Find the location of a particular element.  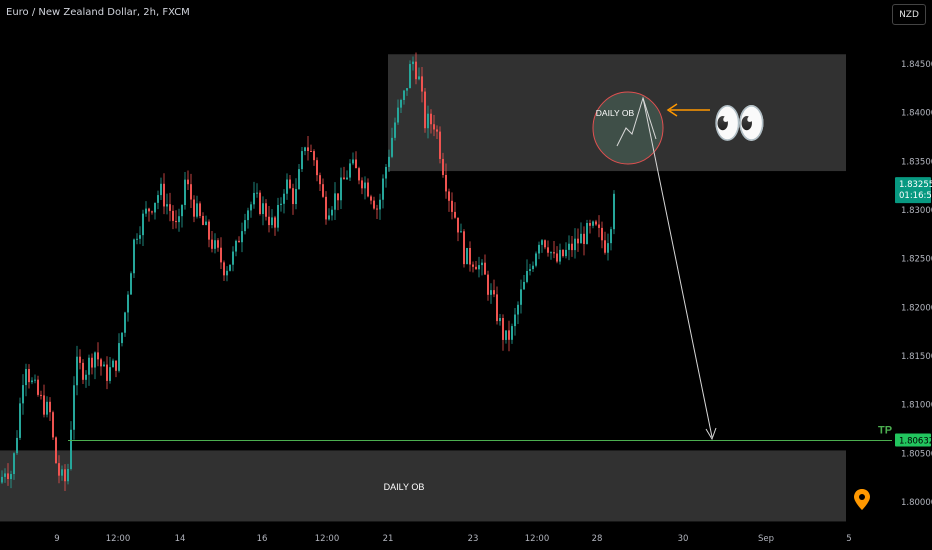

y-tick-label: 1.81500 is located at coordinates (916, 357).